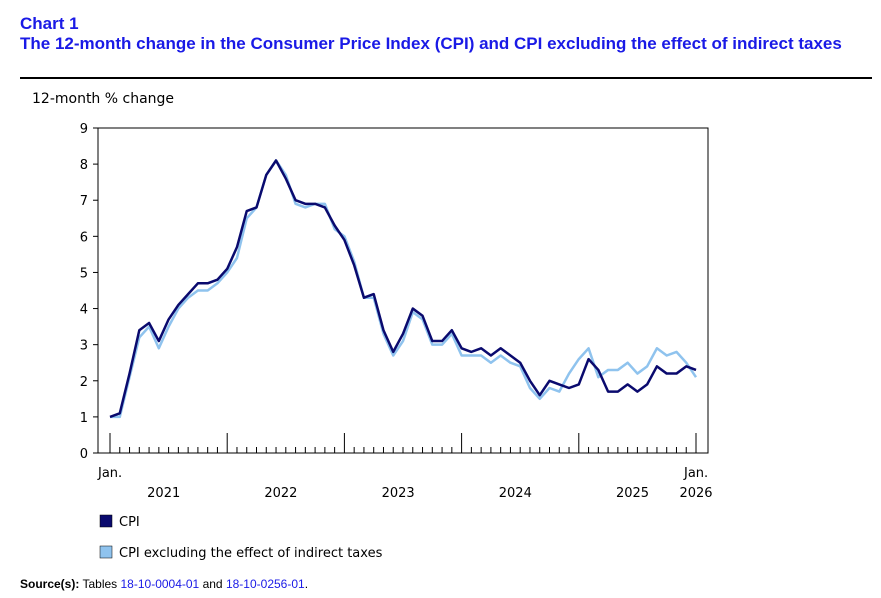 The width and height of the screenshot is (881, 598). I want to click on year-label: 2026, so click(695, 493).